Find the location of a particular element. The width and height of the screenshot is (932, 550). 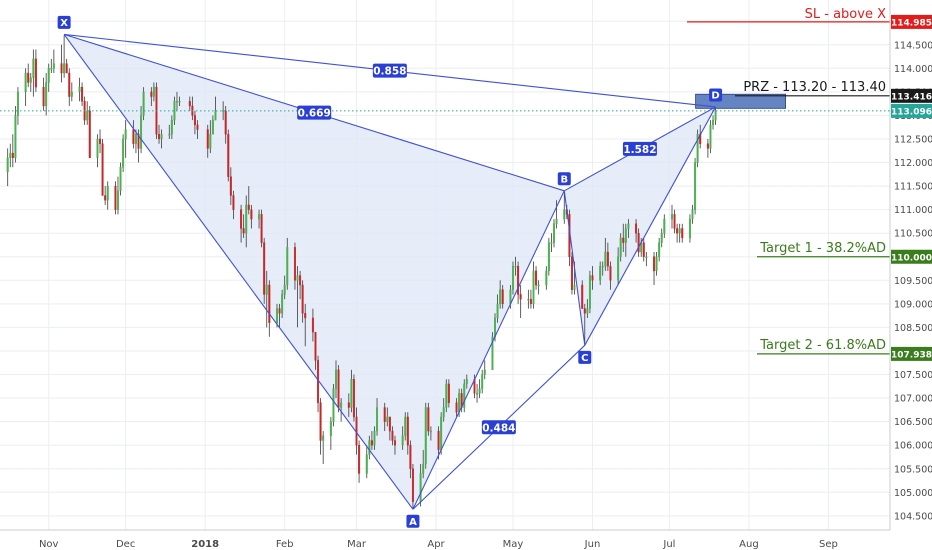

price-tag-text: 114.985 is located at coordinates (911, 23).